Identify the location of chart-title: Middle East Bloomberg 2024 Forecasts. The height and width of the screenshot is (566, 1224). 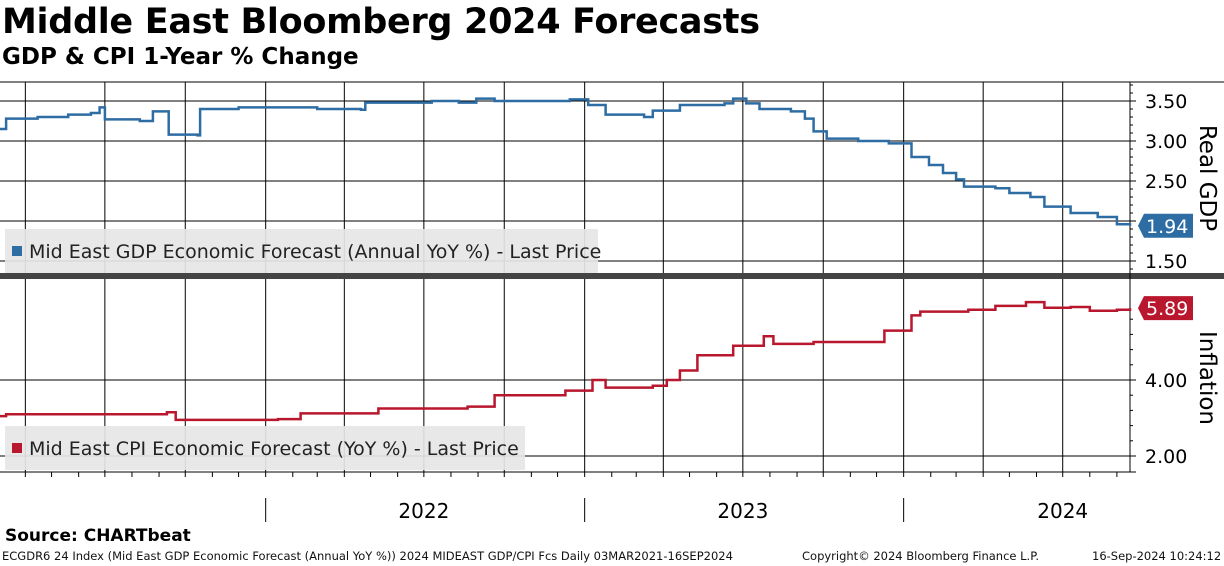
(381, 22).